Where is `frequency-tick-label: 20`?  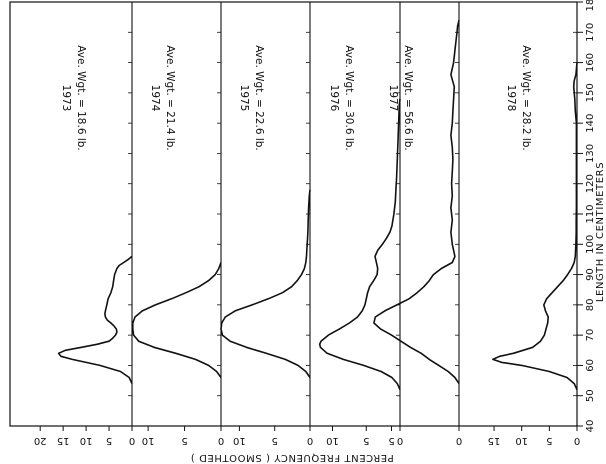
frequency-tick-label: 20 is located at coordinates (40, 440).